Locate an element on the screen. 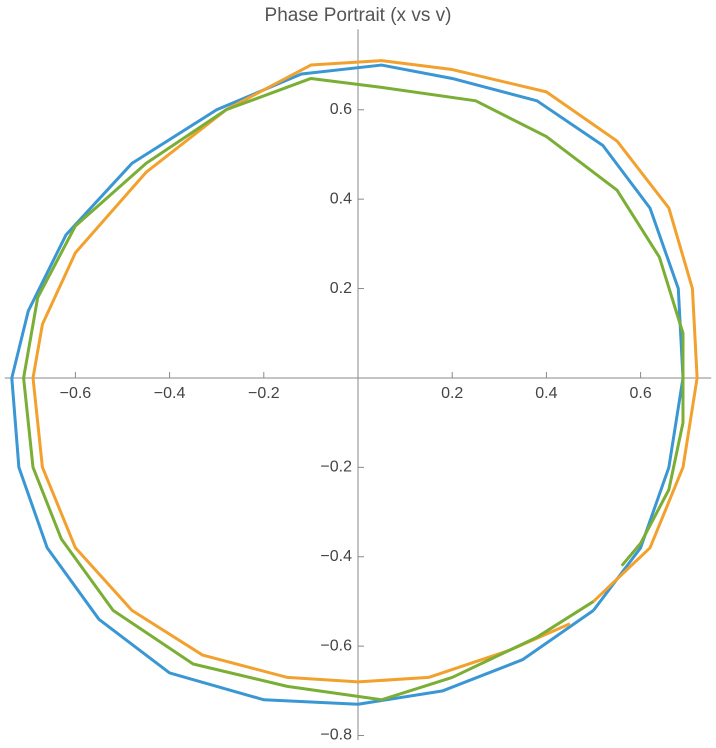  x-tick-label: 0.4 is located at coordinates (546, 393).